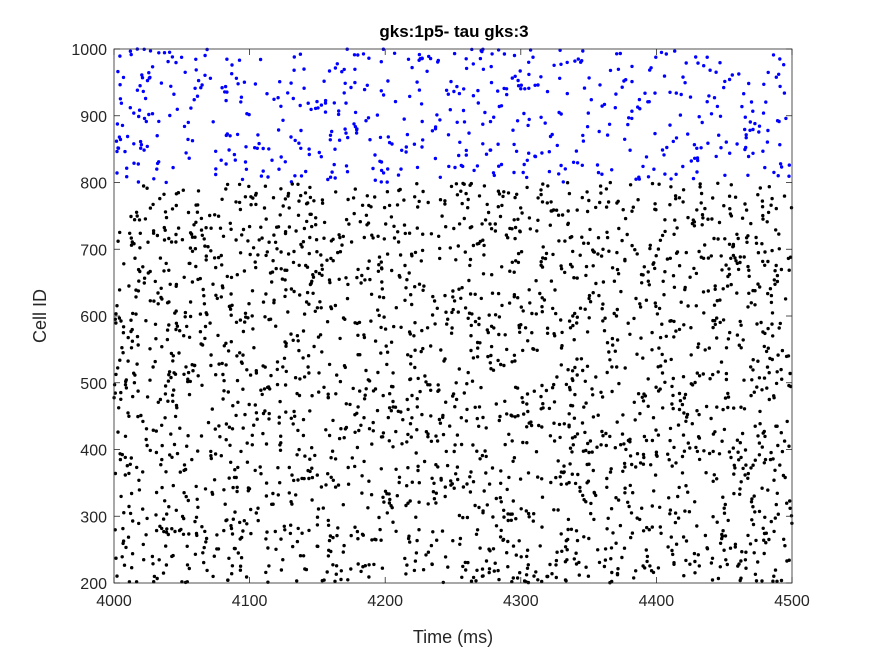 Image resolution: width=875 pixels, height=656 pixels. Describe the element at coordinates (527, 187) in the screenshot. I see `spike-point-2014` at that location.